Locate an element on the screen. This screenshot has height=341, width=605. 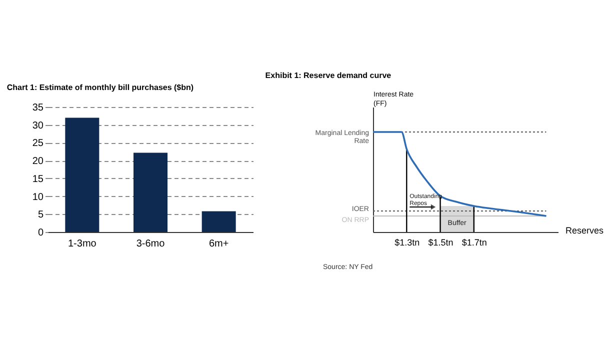
x-axis-title: Reserves is located at coordinates (585, 231).